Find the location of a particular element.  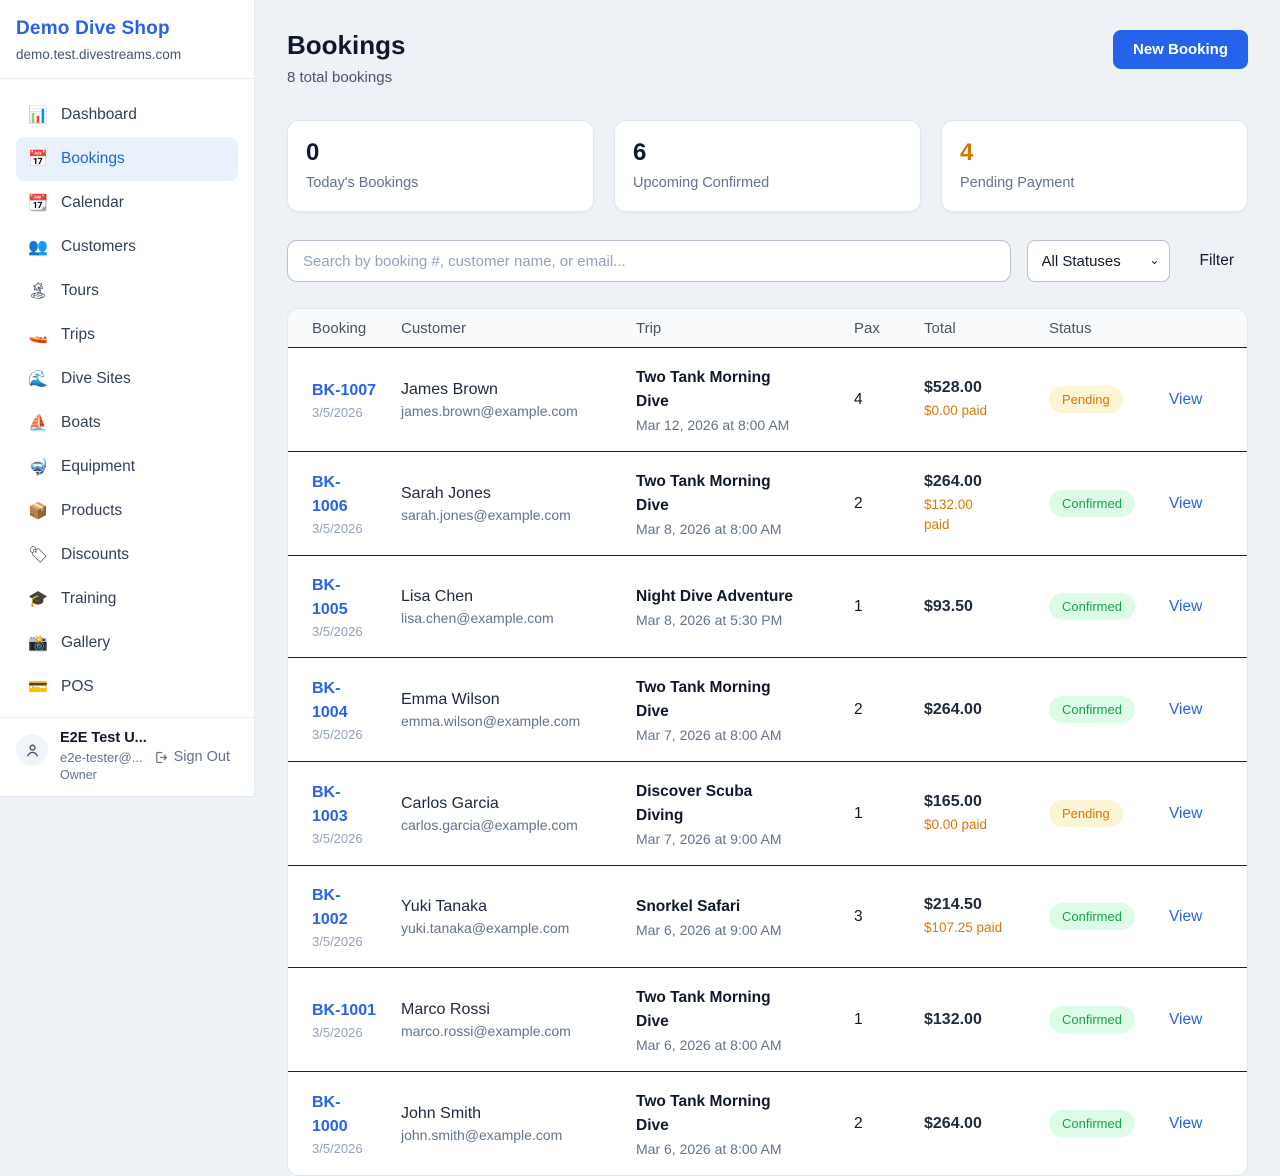

status-cell: Pending is located at coordinates (1109, 814).